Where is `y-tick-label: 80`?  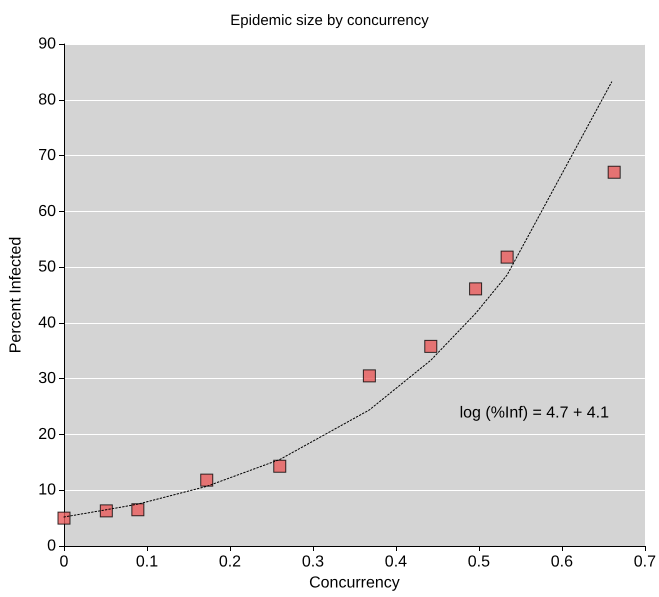 y-tick-label: 80 is located at coordinates (47, 99).